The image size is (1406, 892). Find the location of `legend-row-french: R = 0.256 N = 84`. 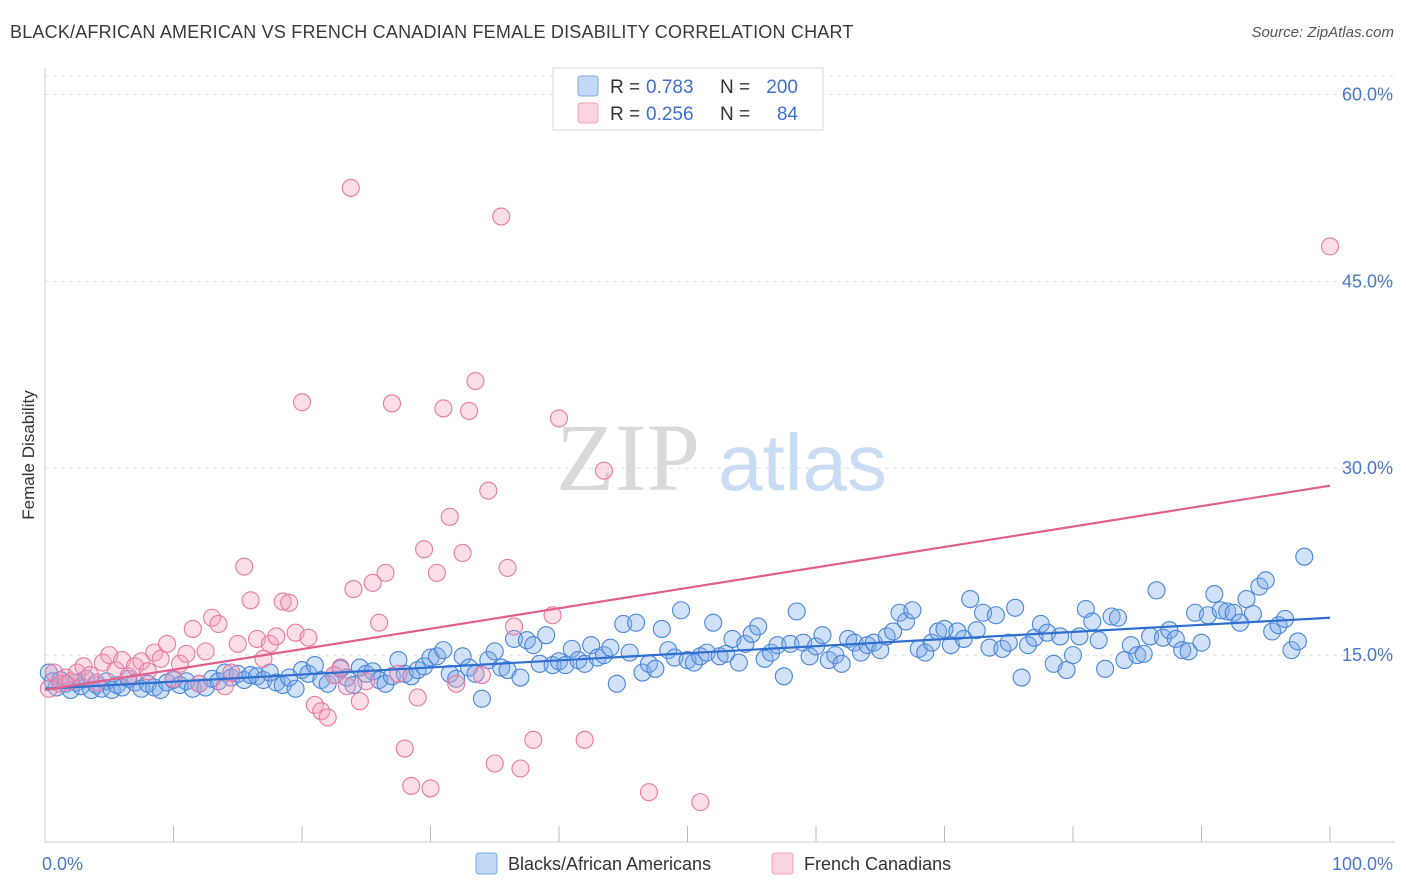

legend-row-french: R = 0.256 N = 84 is located at coordinates (687, 113).